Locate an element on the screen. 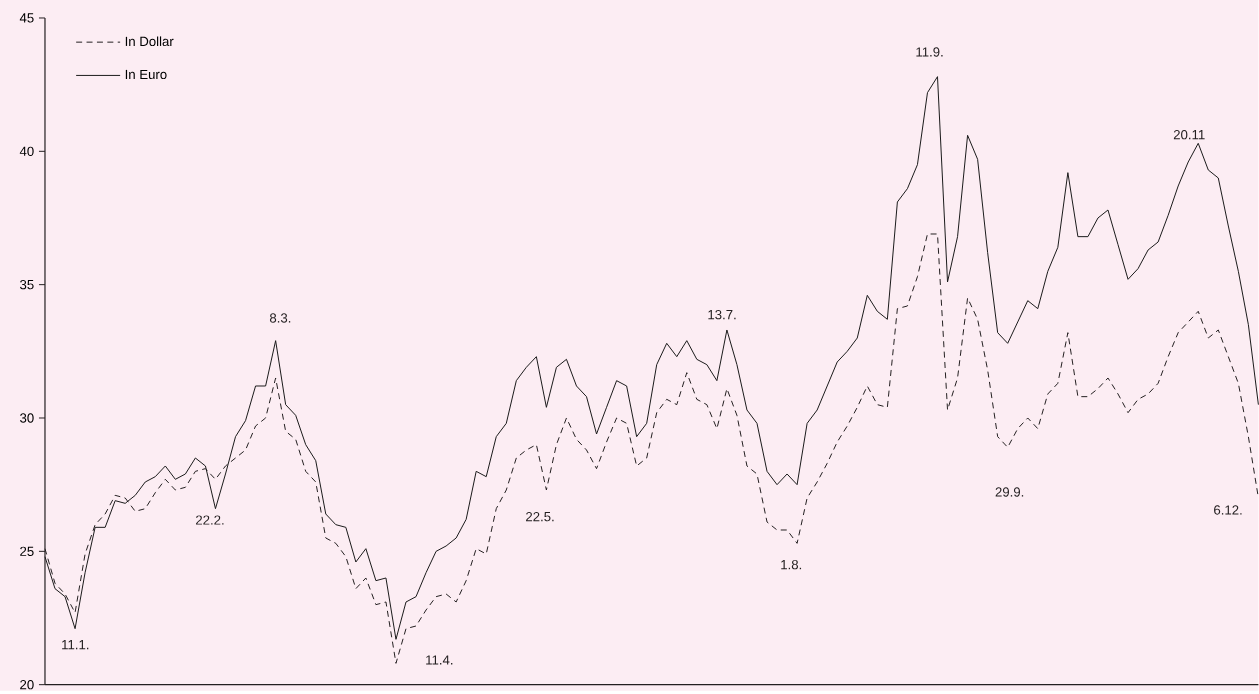 This screenshot has width=1259, height=694. y-tick-label: 20 is located at coordinates (27, 685).